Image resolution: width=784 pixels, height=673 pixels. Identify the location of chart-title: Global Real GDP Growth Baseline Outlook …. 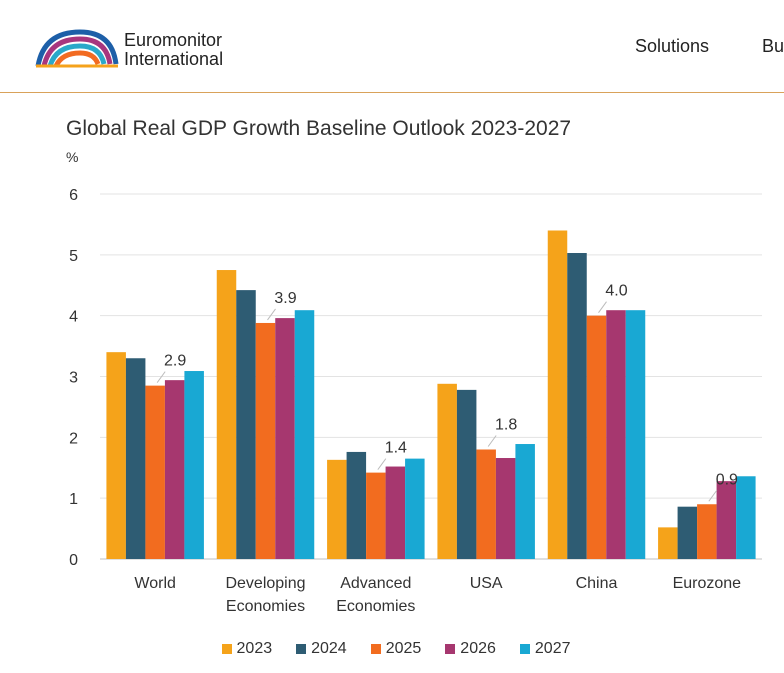
(319, 128).